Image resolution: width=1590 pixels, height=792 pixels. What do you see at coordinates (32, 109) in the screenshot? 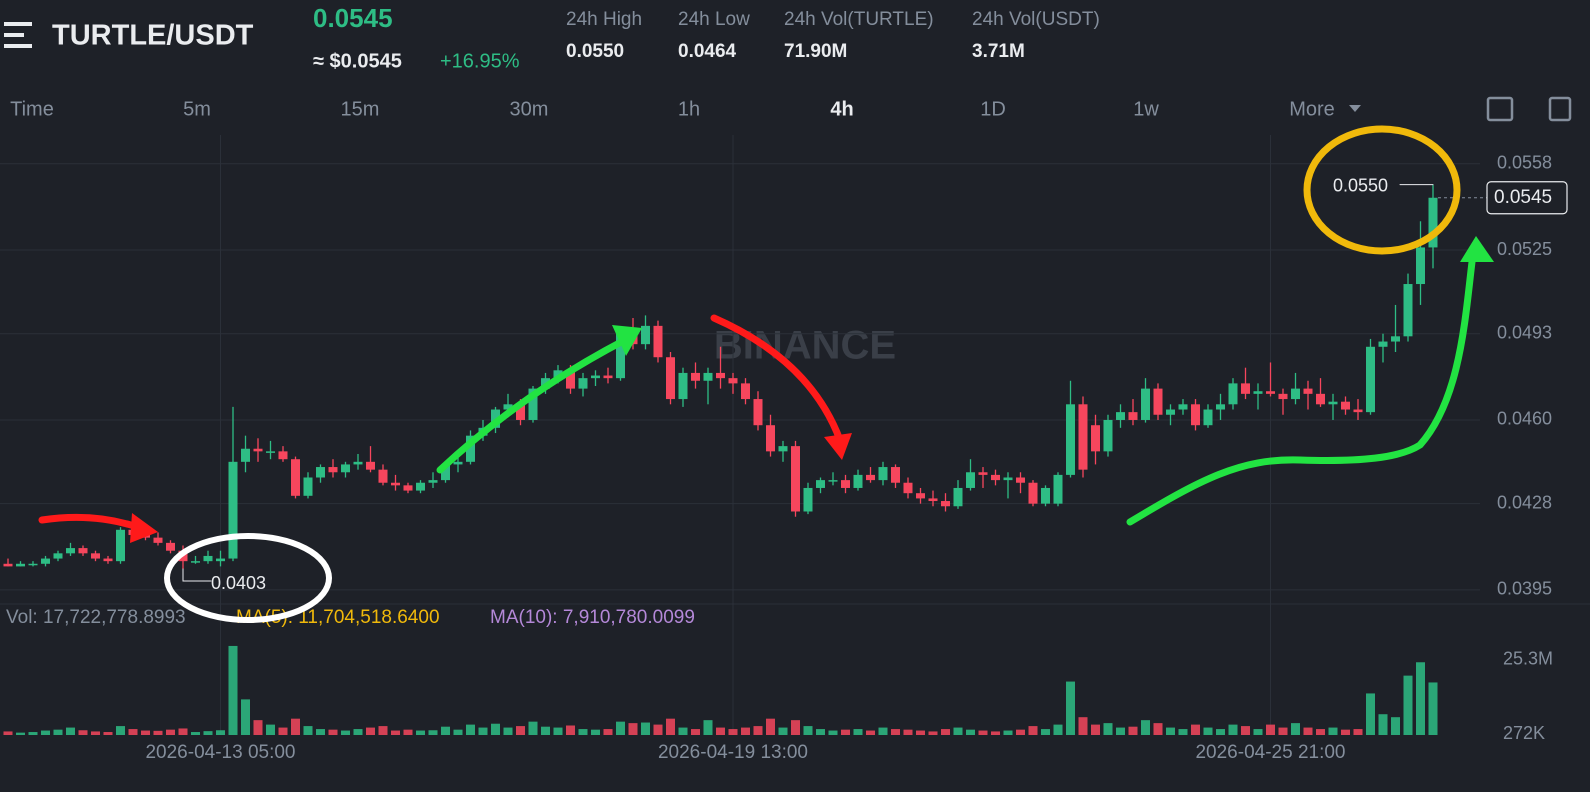
I see `interval-tab: Time` at bounding box center [32, 109].